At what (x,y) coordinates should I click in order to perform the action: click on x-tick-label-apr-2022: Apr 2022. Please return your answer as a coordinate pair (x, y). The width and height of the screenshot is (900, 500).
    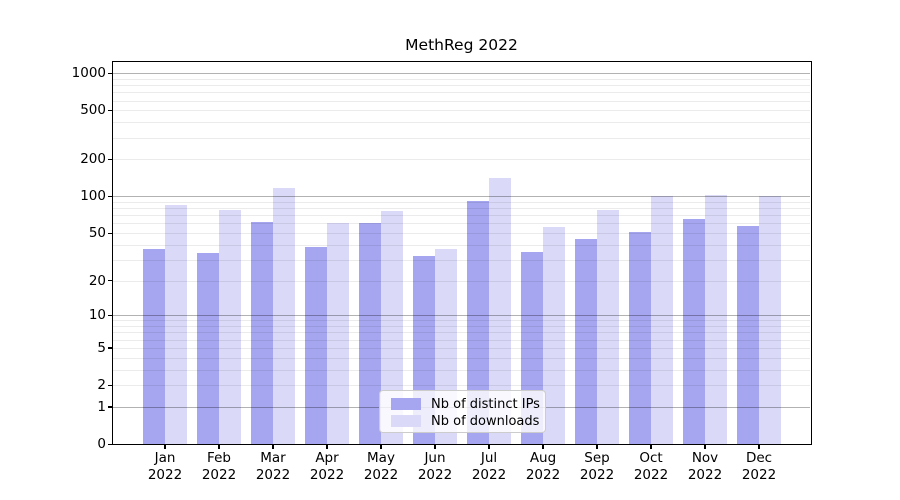
    Looking at the image, I should click on (327, 466).